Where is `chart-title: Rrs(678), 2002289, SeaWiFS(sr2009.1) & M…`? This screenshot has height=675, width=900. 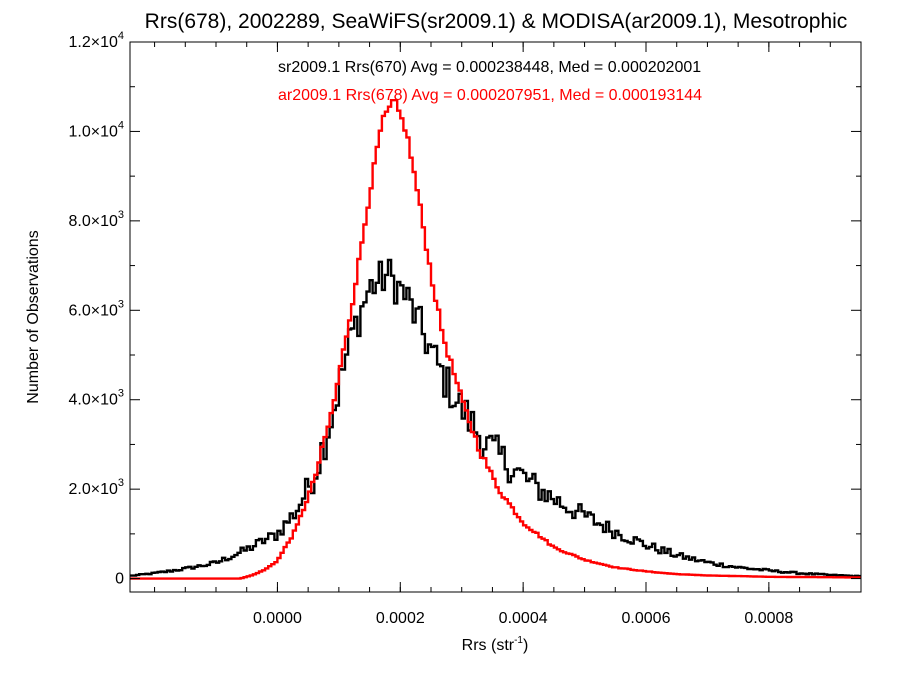 chart-title: Rrs(678), 2002289, SeaWiFS(sr2009.1) & M… is located at coordinates (496, 21).